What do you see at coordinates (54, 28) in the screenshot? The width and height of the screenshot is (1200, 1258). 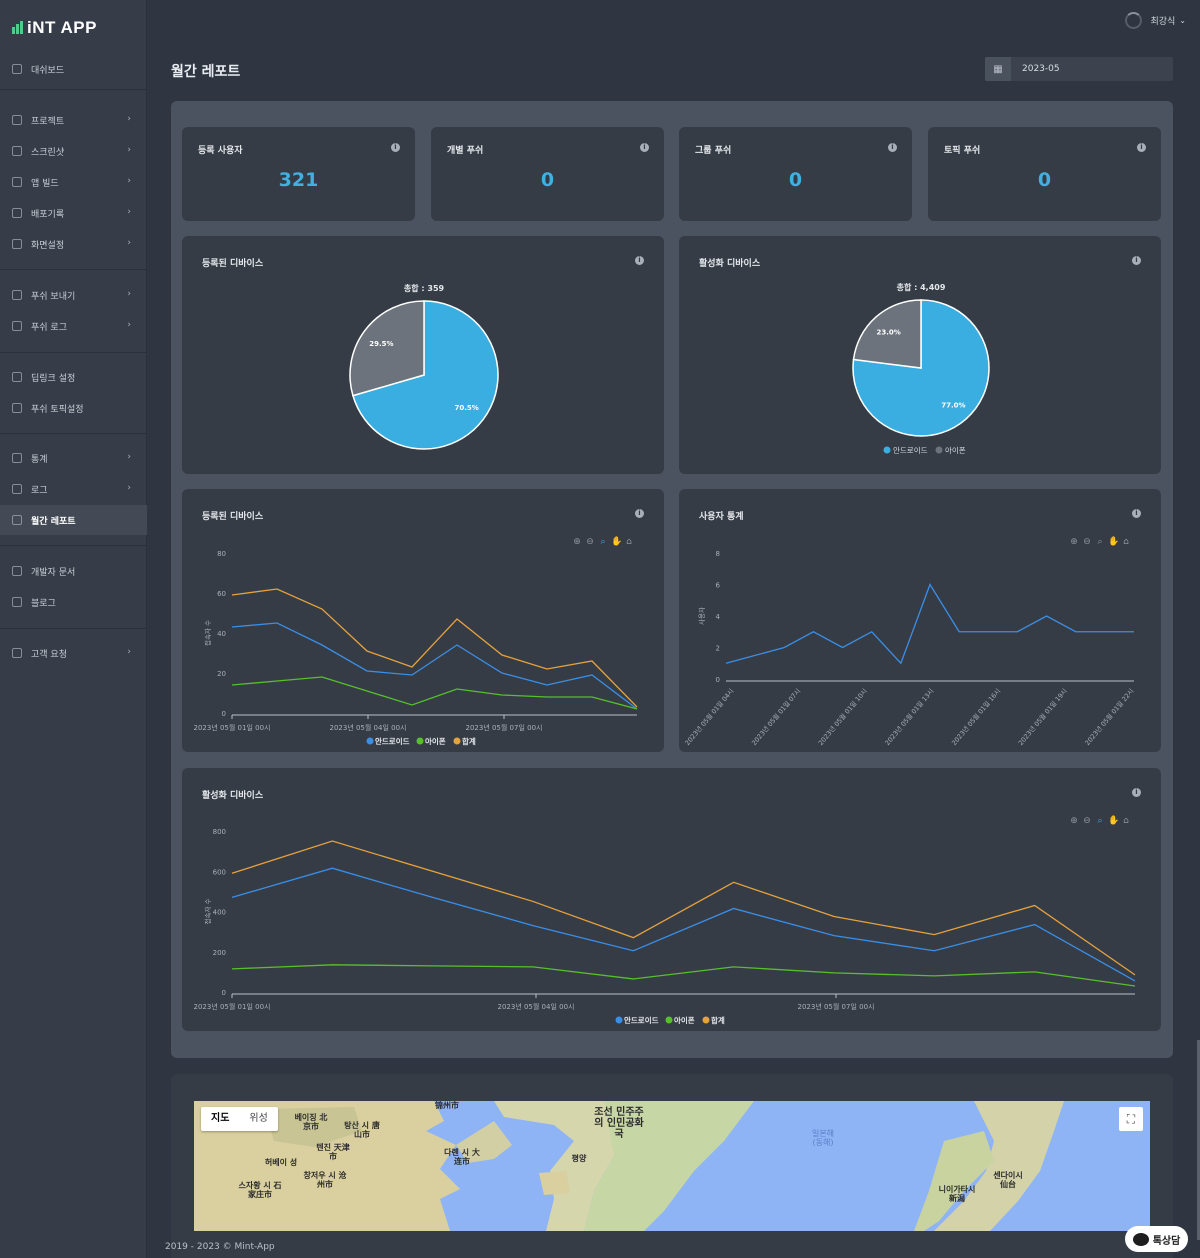 I see `app-logo: iNT APP` at bounding box center [54, 28].